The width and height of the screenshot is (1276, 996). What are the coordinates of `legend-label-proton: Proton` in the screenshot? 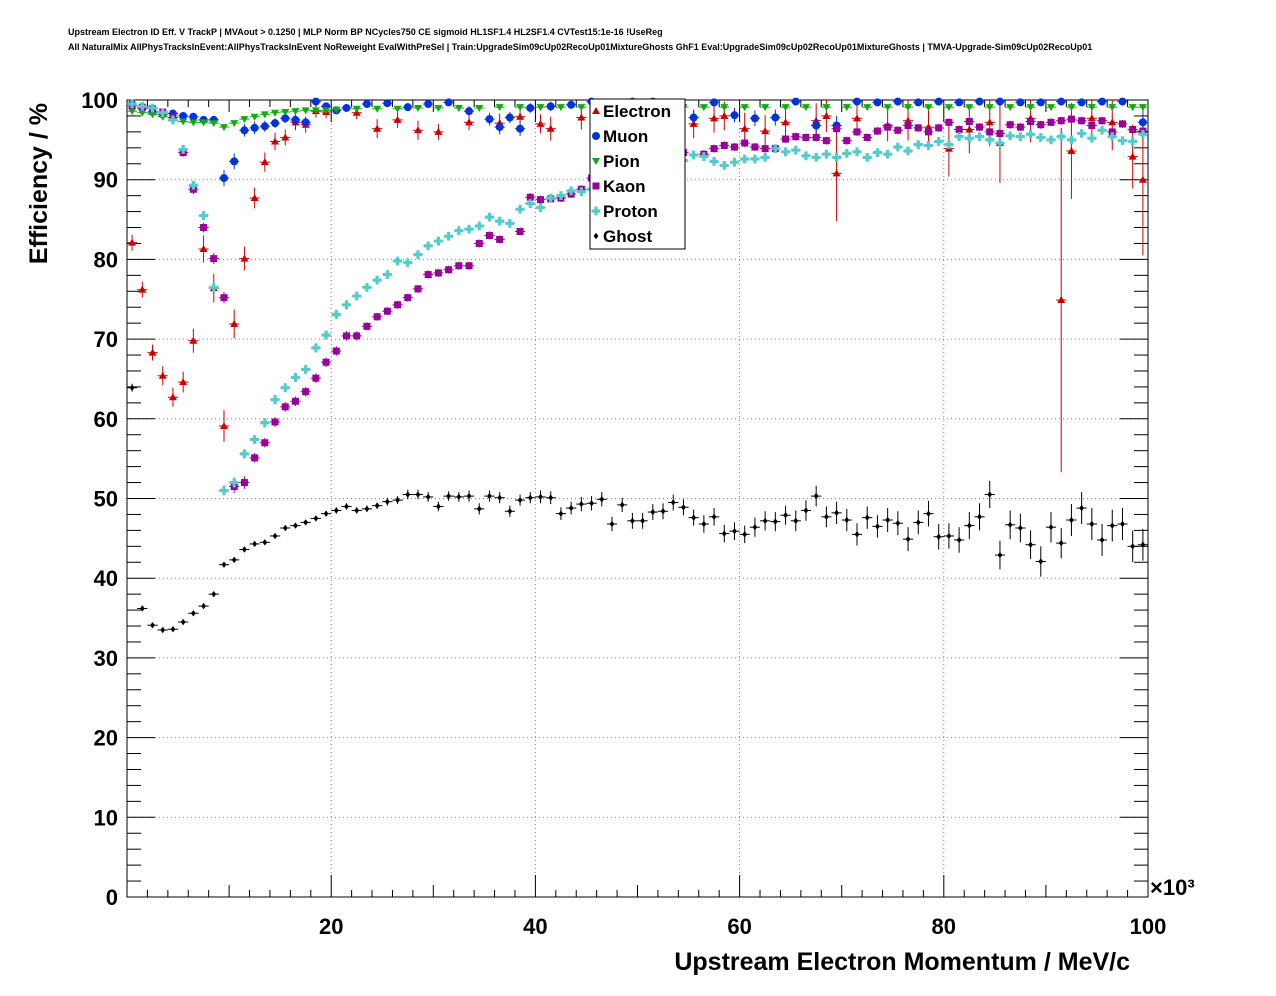 It's located at (630, 211).